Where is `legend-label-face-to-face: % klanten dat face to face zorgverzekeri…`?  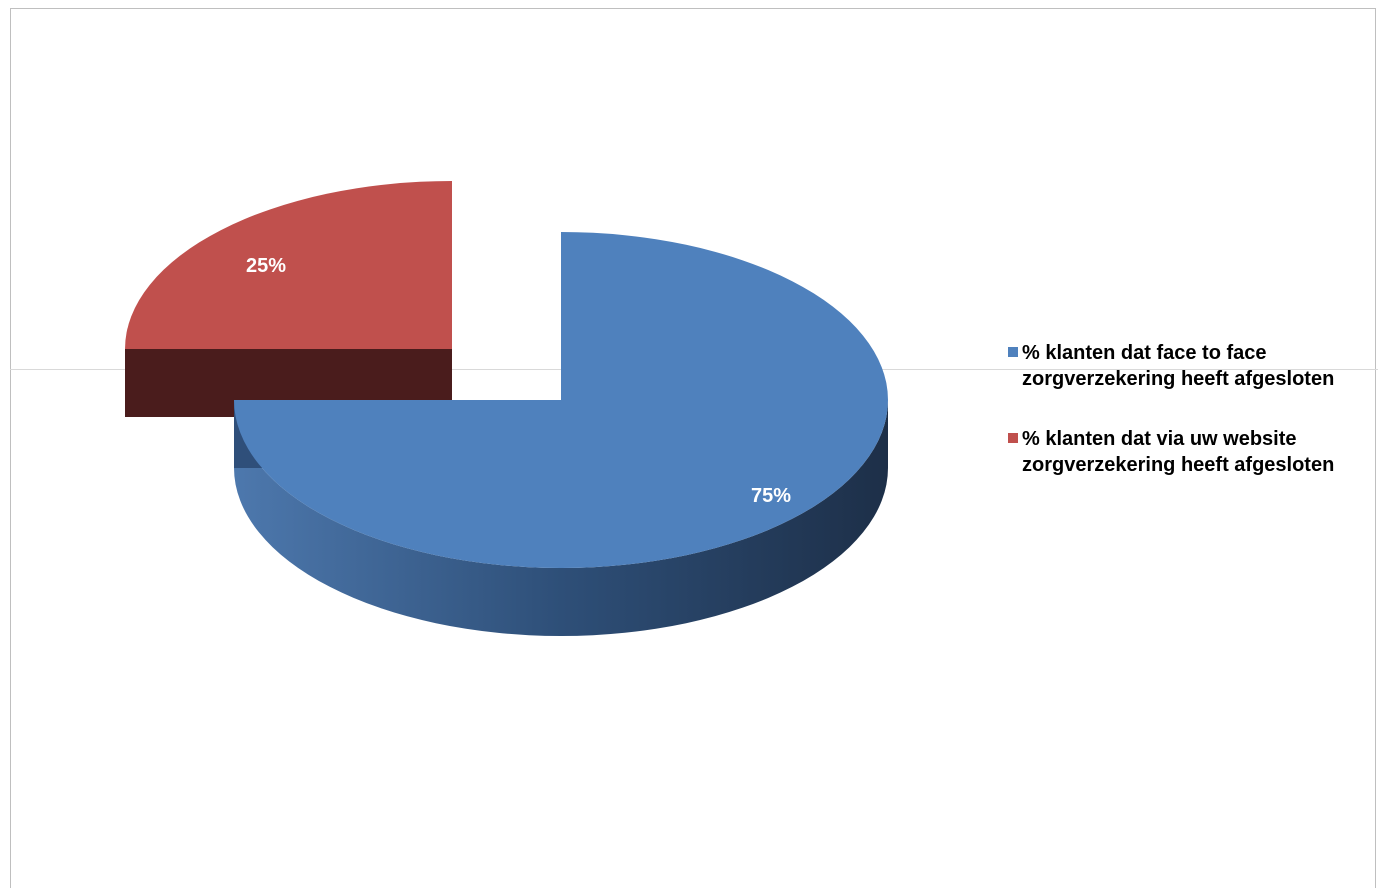
legend-label-face-to-face: % klanten dat face to face zorgverzekeri… is located at coordinates (1178, 366).